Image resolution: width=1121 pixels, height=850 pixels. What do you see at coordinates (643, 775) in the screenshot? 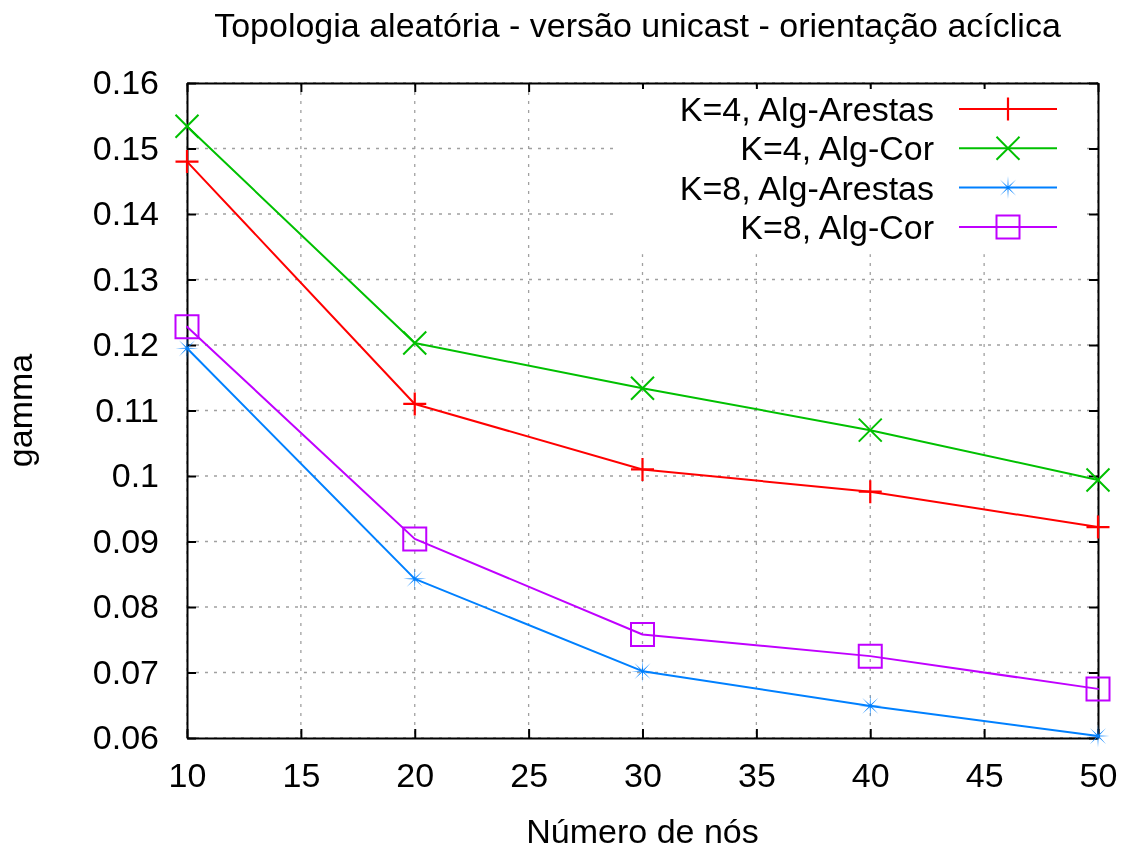
I see `x-tick-label: 30` at bounding box center [643, 775].